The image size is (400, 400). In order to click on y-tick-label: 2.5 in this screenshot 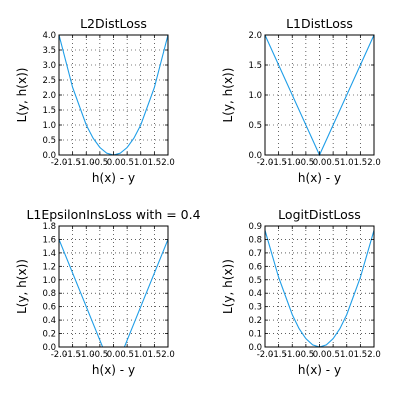, I will do `click(49, 81)`.